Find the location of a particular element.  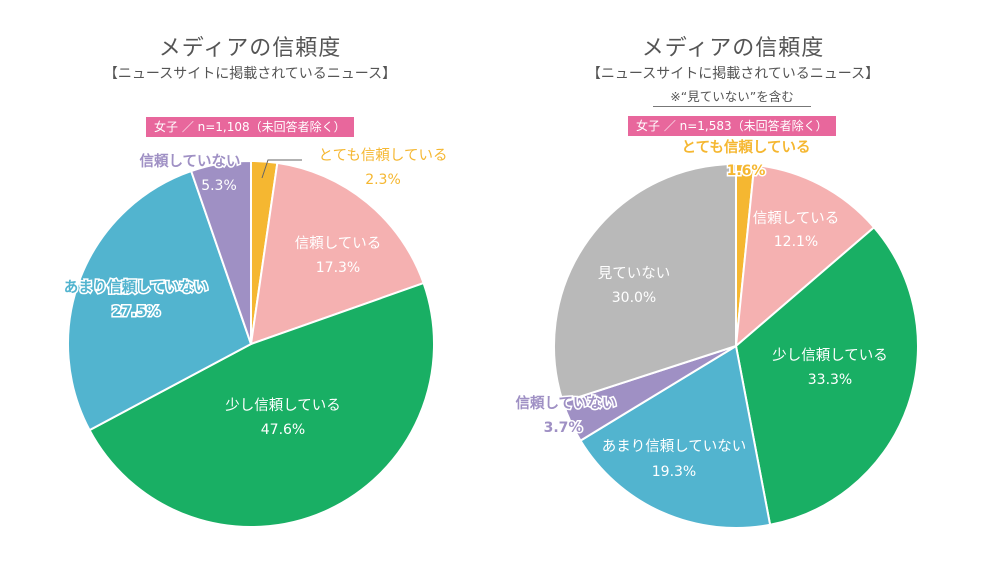

slice-label-group-2: 少し信頼している 47.6% is located at coordinates (283, 417).